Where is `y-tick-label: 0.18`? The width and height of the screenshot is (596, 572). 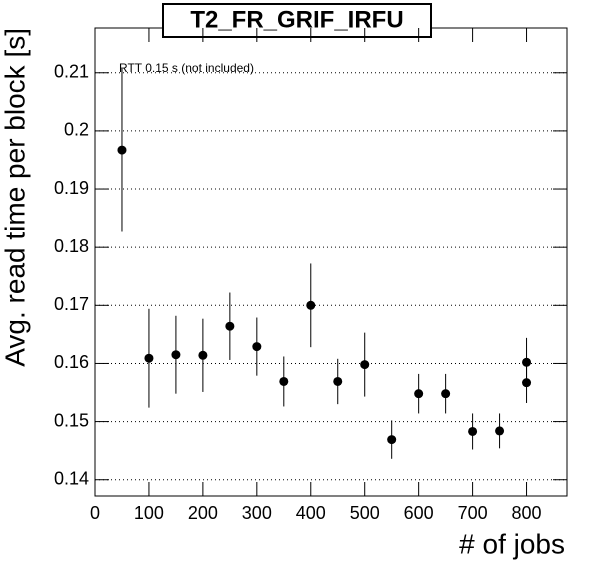 y-tick-label: 0.18 is located at coordinates (71, 246).